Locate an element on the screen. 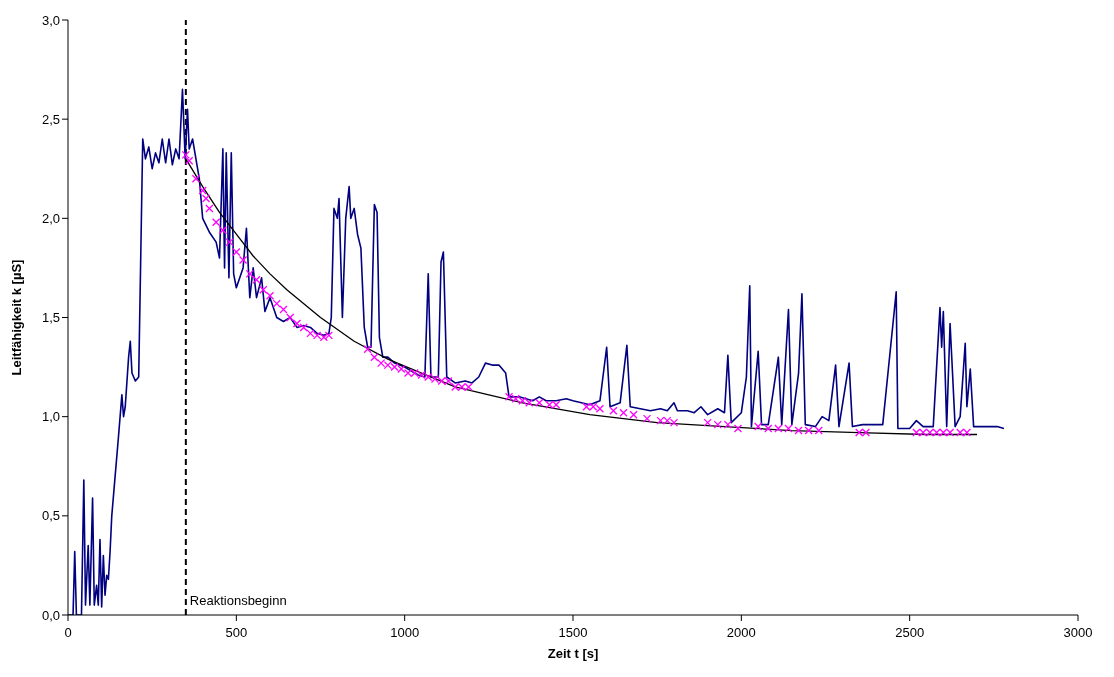 This screenshot has height=677, width=1114. y-axis-title: Leitfähigkeit k [µS] is located at coordinates (16, 317).